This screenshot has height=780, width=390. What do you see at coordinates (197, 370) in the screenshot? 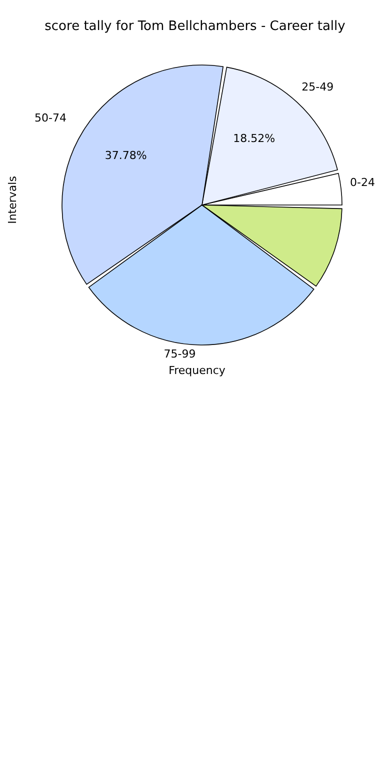
I see `text: Frequency` at bounding box center [197, 370].